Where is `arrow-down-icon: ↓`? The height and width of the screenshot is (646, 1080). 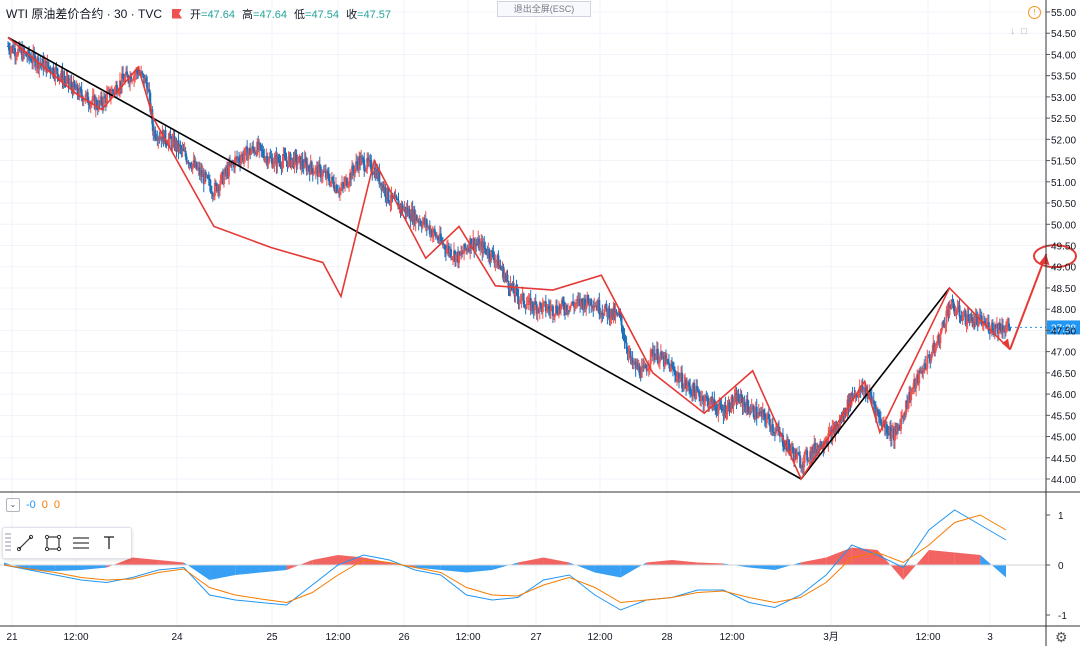
arrow-down-icon: ↓ is located at coordinates (1012, 31).